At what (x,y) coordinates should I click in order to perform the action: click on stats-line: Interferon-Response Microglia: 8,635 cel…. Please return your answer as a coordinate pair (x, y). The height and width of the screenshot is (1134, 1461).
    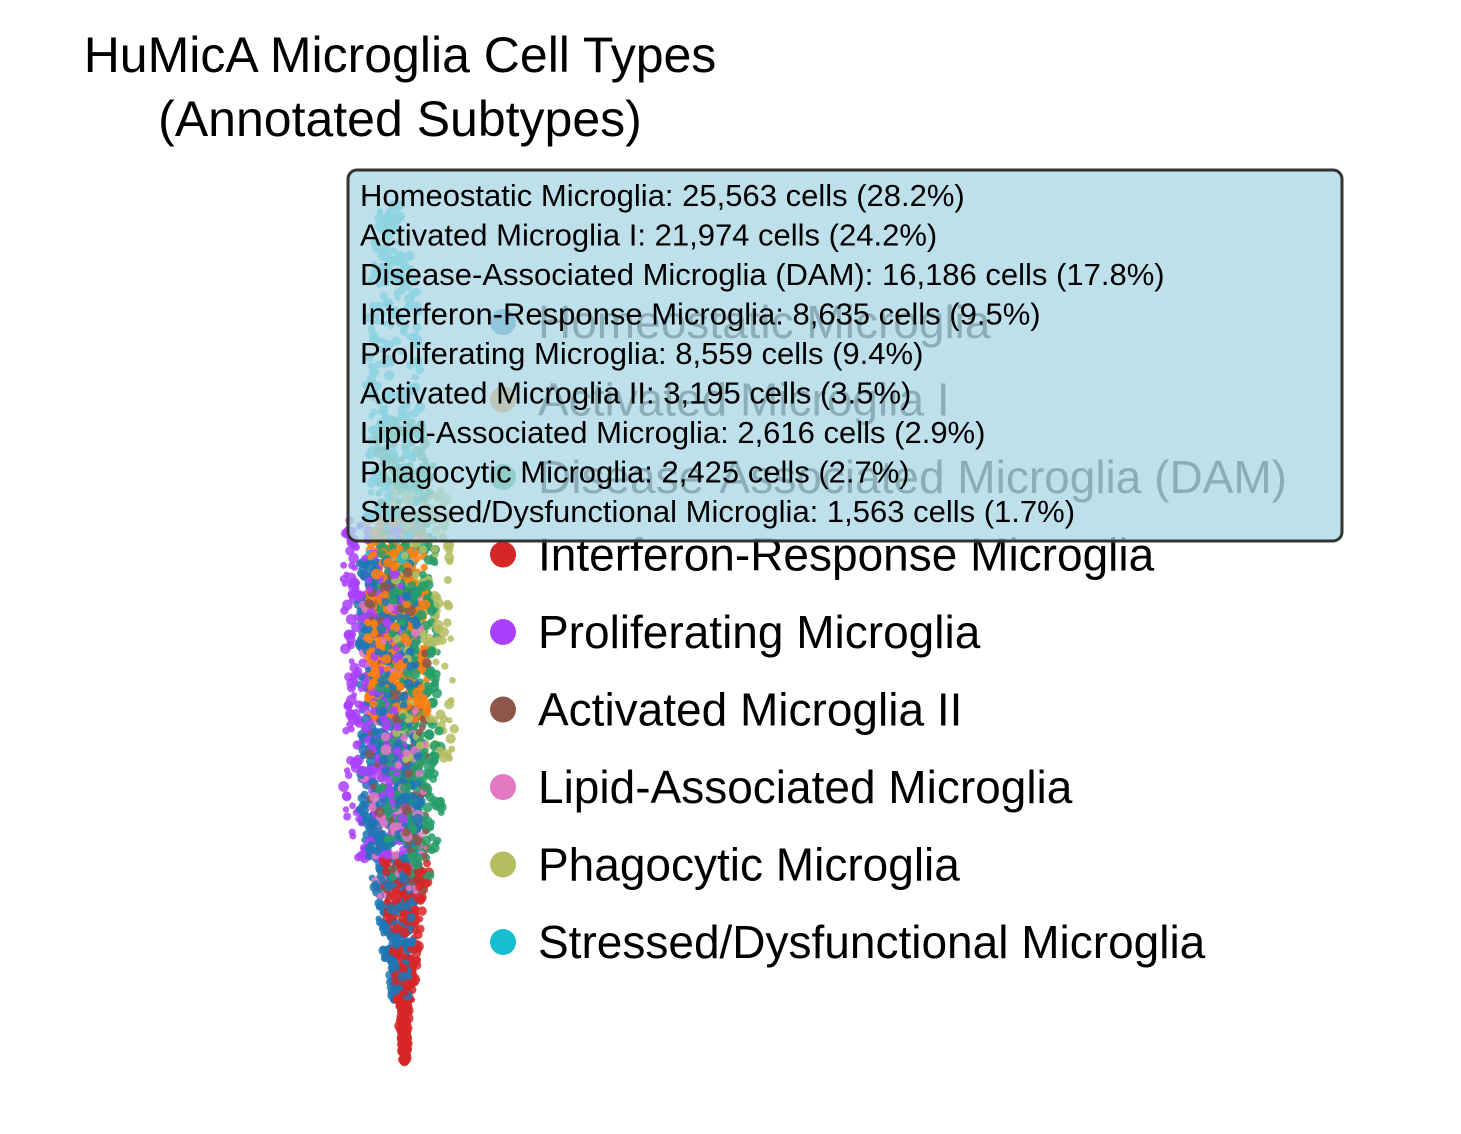
    Looking at the image, I should click on (700, 314).